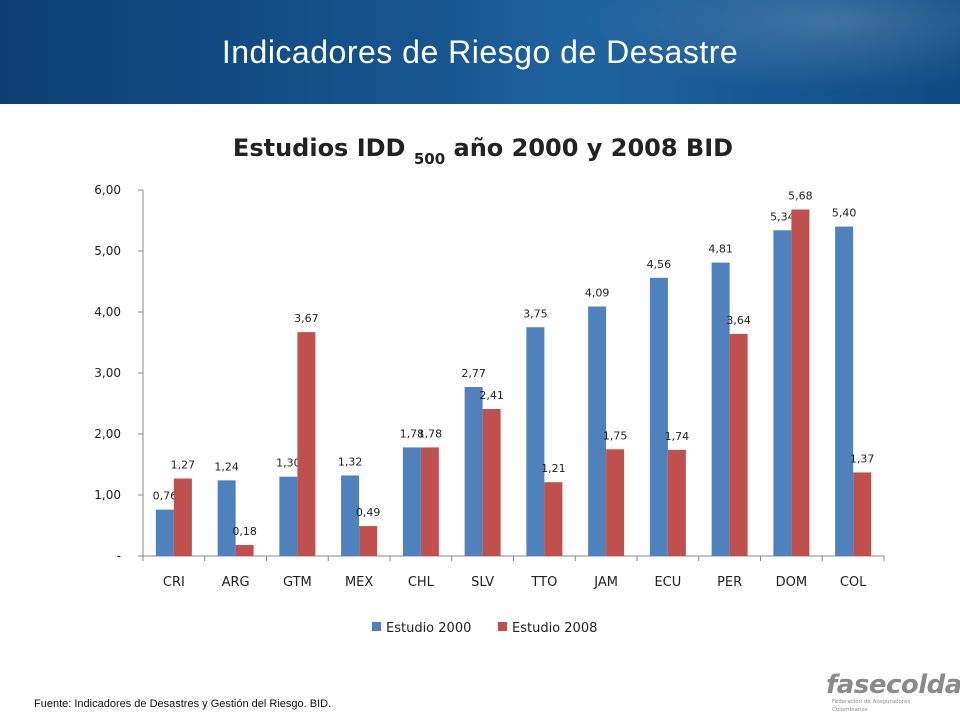 The image size is (960, 720). I want to click on x-tick-label: ECU, so click(667, 582).